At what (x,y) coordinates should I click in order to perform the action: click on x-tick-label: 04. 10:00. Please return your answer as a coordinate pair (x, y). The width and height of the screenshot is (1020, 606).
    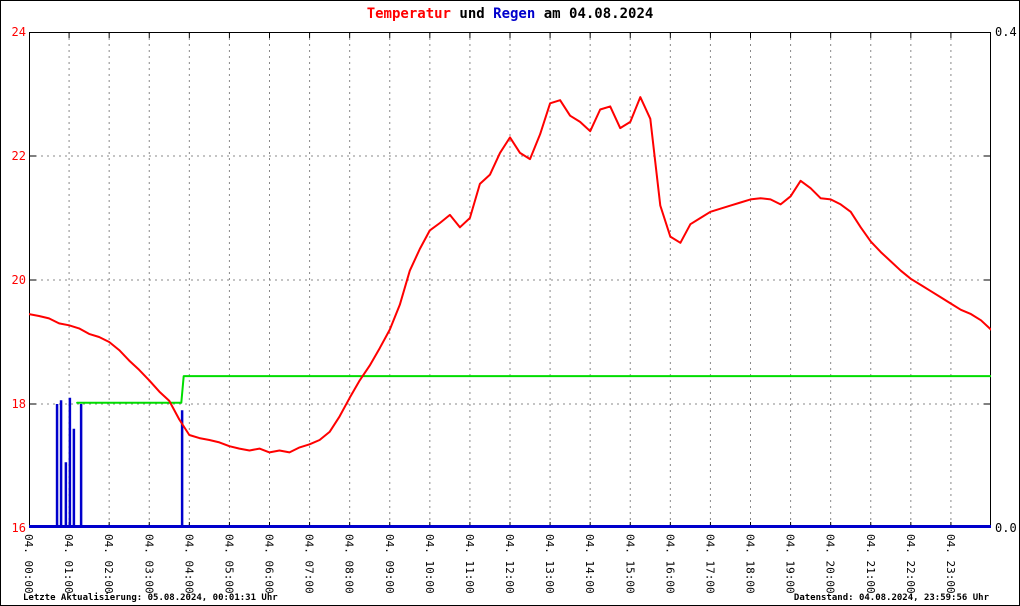
    Looking at the image, I should click on (429, 564).